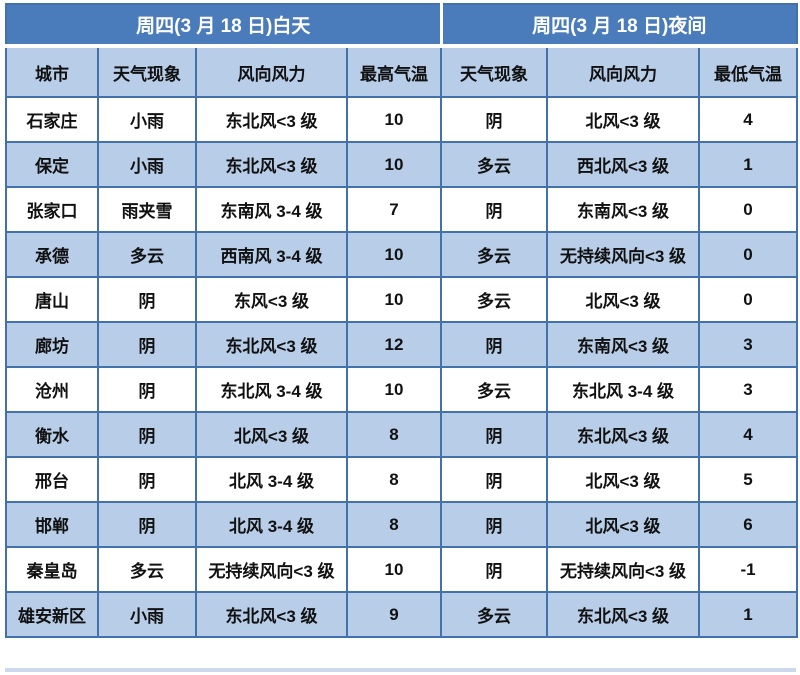 This screenshot has height=675, width=800. I want to click on day-band-header: 周四(3 月 18 日)白天, so click(223, 25).